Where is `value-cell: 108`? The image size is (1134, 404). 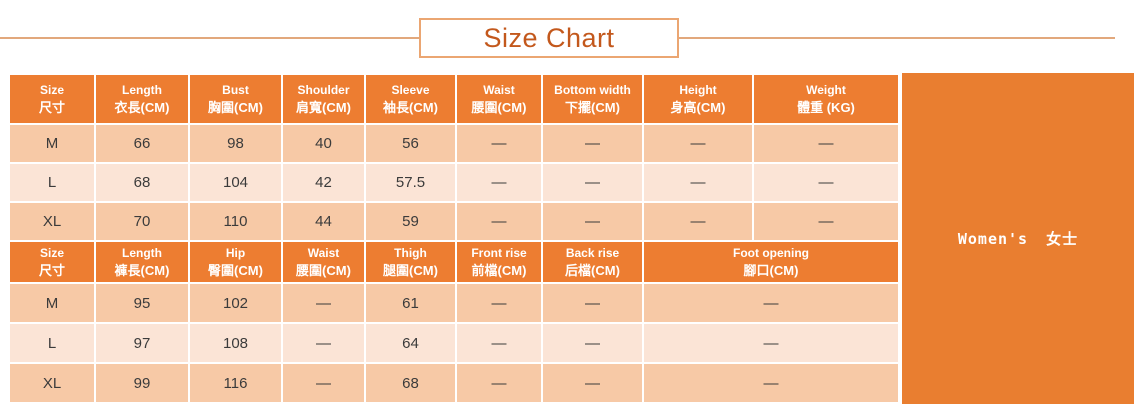
value-cell: 108 is located at coordinates (235, 343).